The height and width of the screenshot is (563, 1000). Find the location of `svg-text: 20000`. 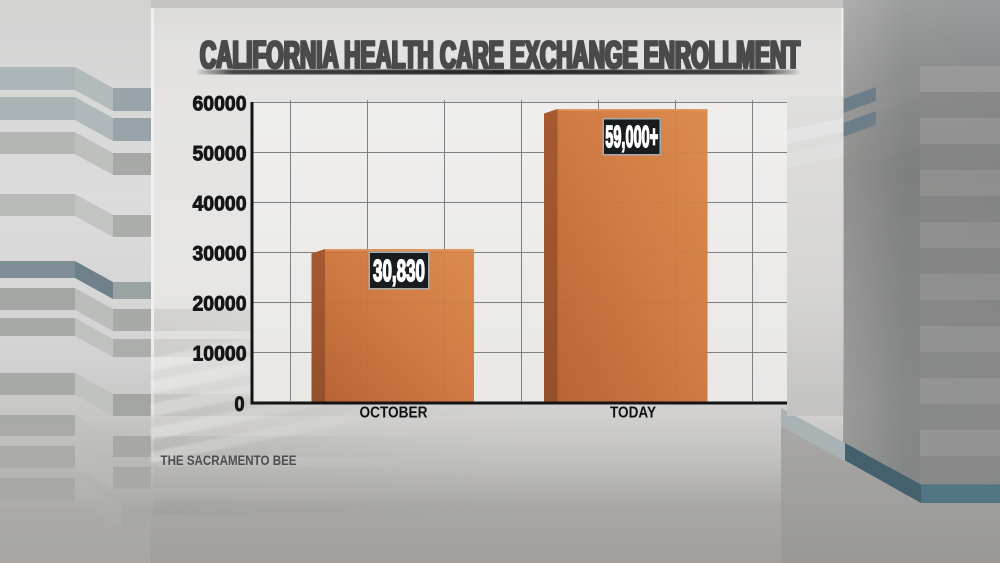

svg-text: 20000 is located at coordinates (220, 304).